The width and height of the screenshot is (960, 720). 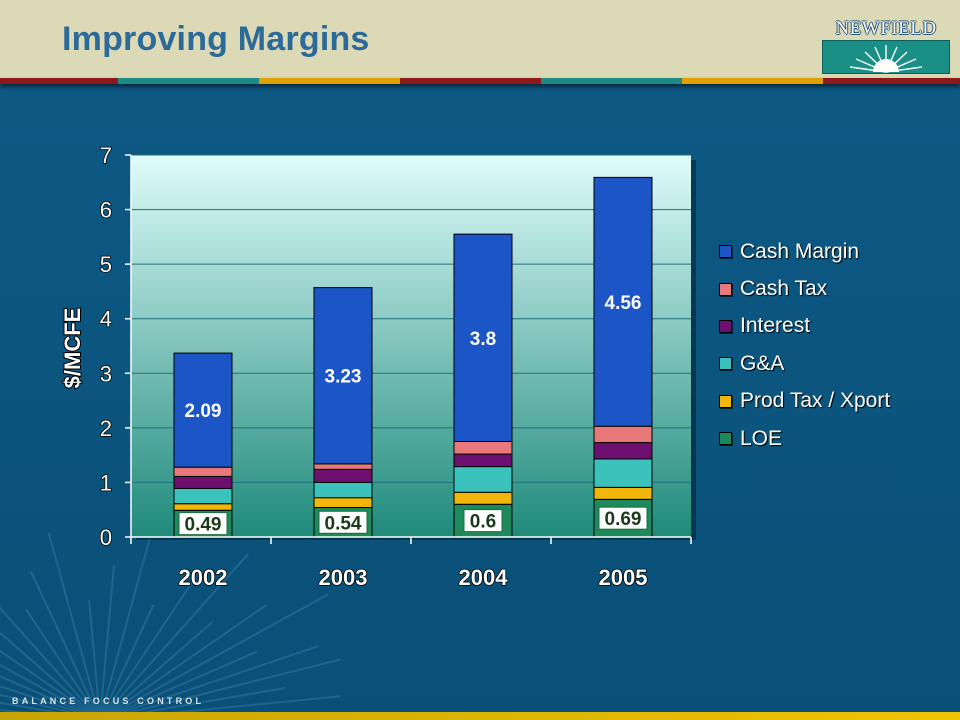 I want to click on legend-item: LOE, so click(x=834, y=438).